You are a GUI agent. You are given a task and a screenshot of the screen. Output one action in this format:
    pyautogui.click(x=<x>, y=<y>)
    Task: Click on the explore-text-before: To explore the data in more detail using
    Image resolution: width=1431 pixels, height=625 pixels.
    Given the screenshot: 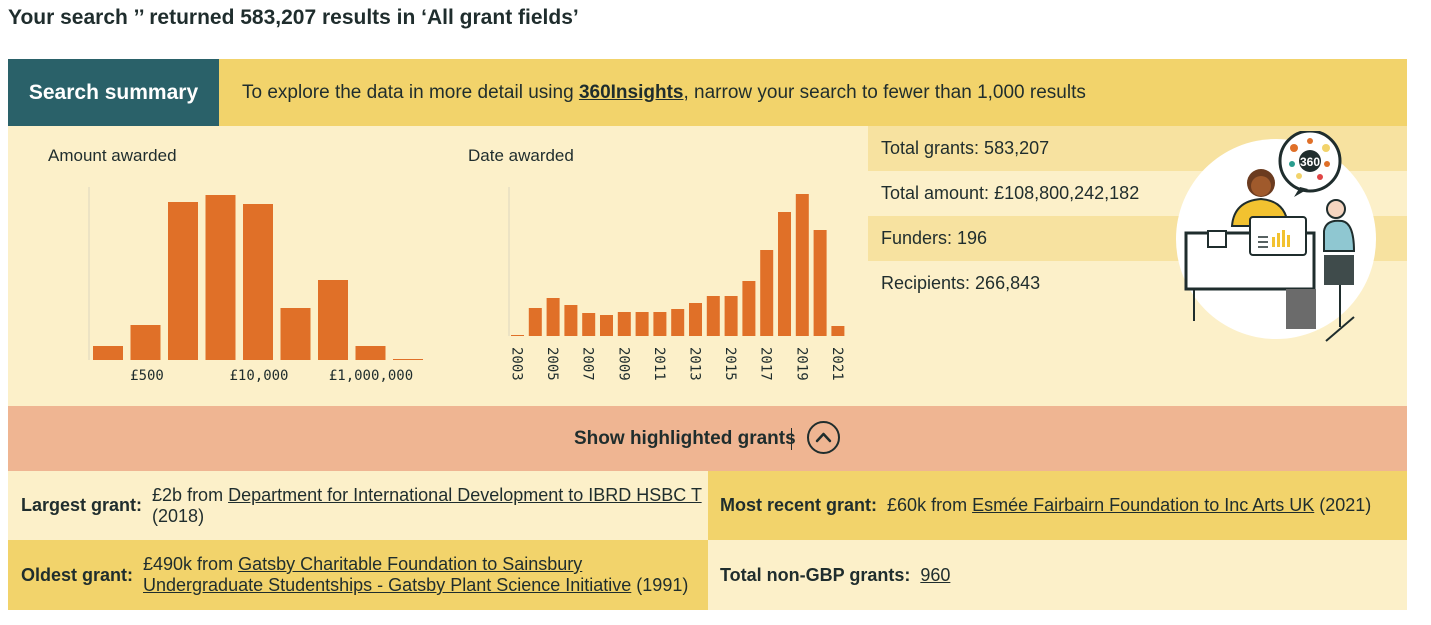 What is the action you would take?
    pyautogui.click(x=410, y=92)
    